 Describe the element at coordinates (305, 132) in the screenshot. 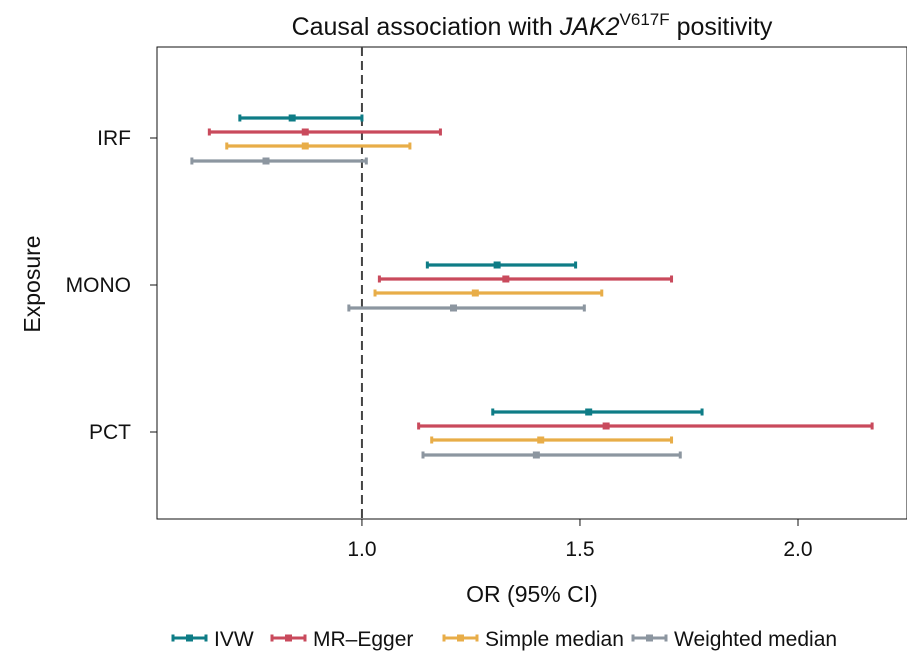

I see `mr-egger-irf-point` at that location.